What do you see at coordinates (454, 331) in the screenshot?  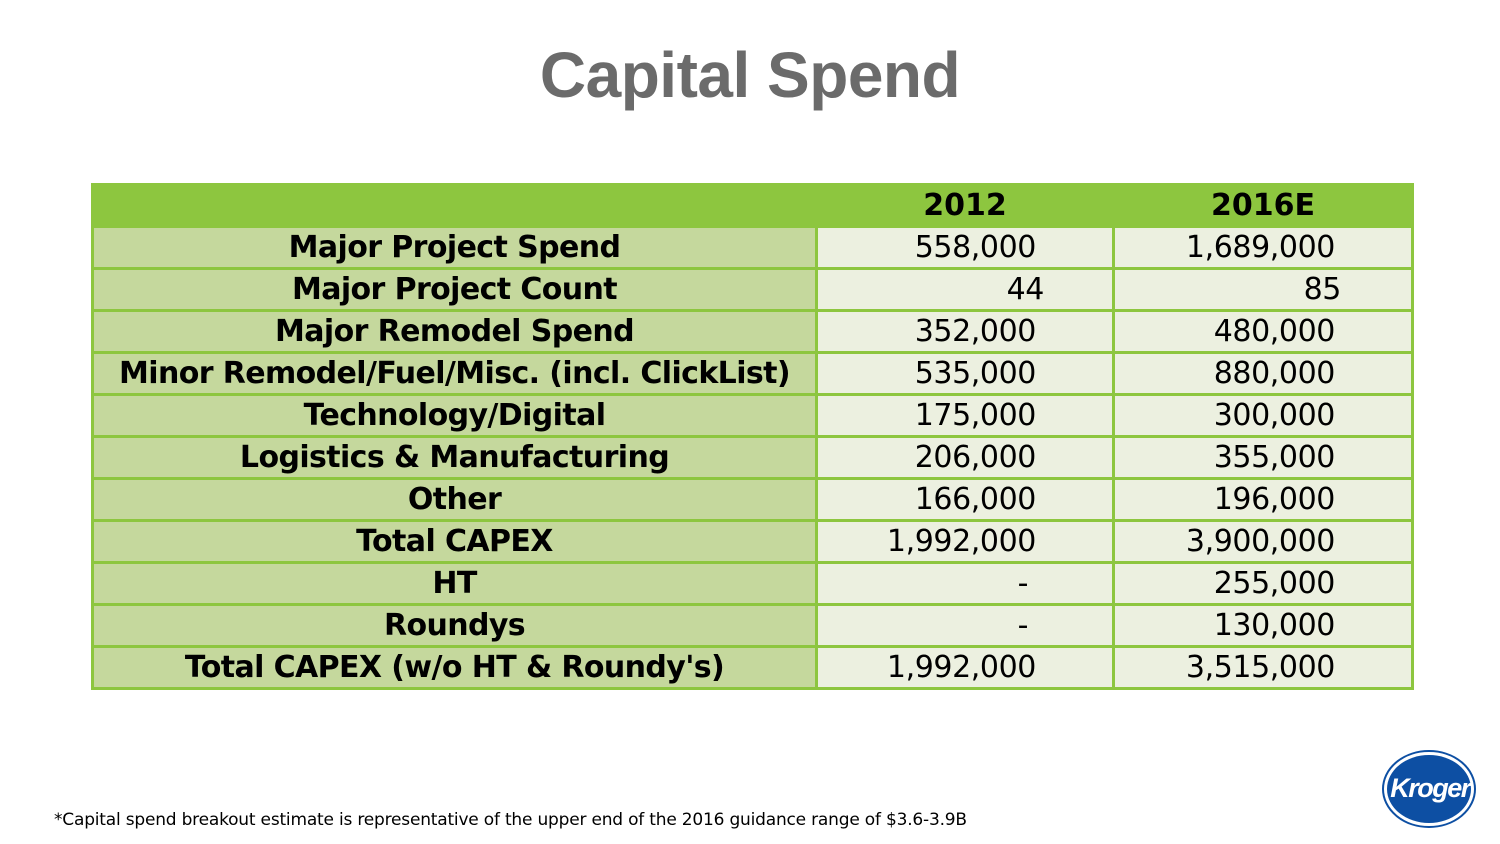 I see `row-label: Major Remodel Spend` at bounding box center [454, 331].